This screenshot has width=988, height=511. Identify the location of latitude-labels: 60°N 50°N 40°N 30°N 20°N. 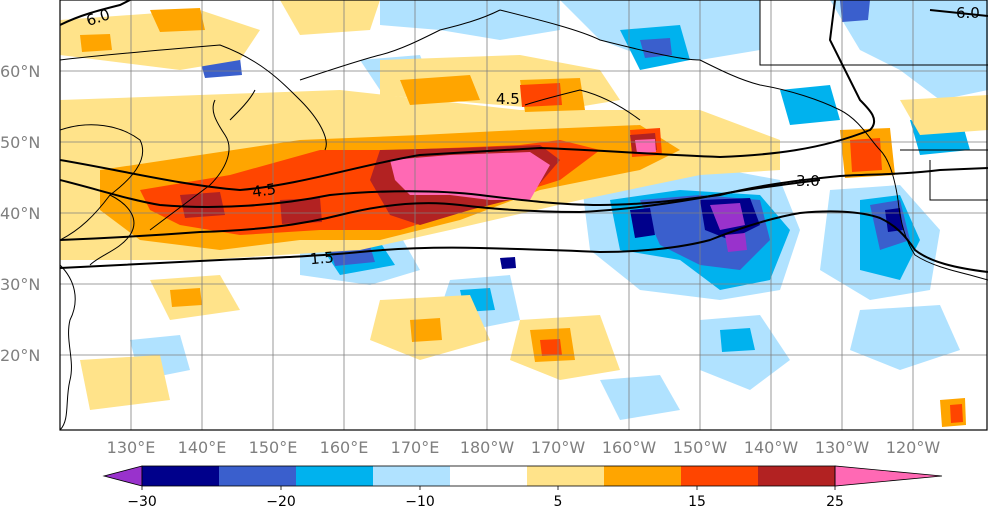
(20, 213).